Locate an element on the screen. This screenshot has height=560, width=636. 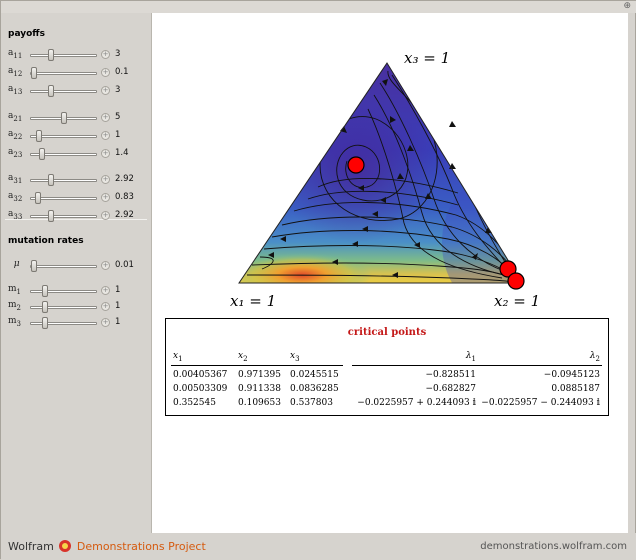
slider-a32-expand-icon: + is located at coordinates (105, 197).